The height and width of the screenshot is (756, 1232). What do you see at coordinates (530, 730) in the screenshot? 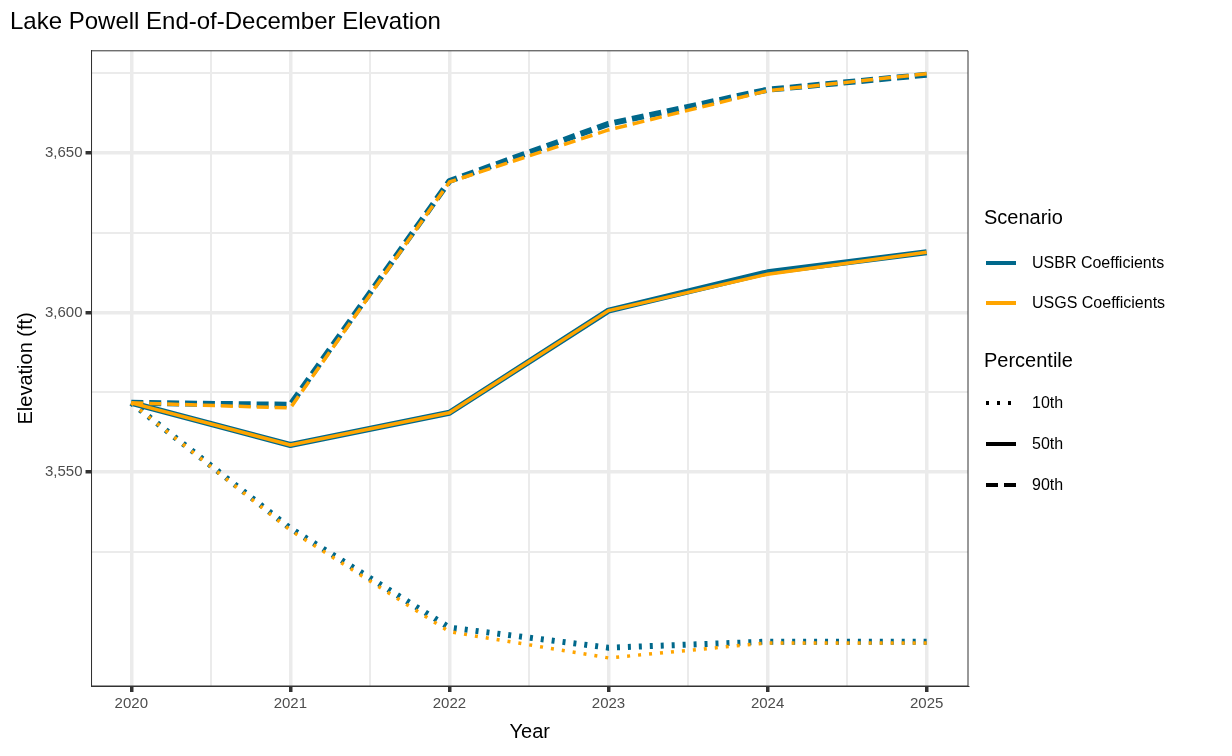
I see `x-axis-title: Year` at bounding box center [530, 730].